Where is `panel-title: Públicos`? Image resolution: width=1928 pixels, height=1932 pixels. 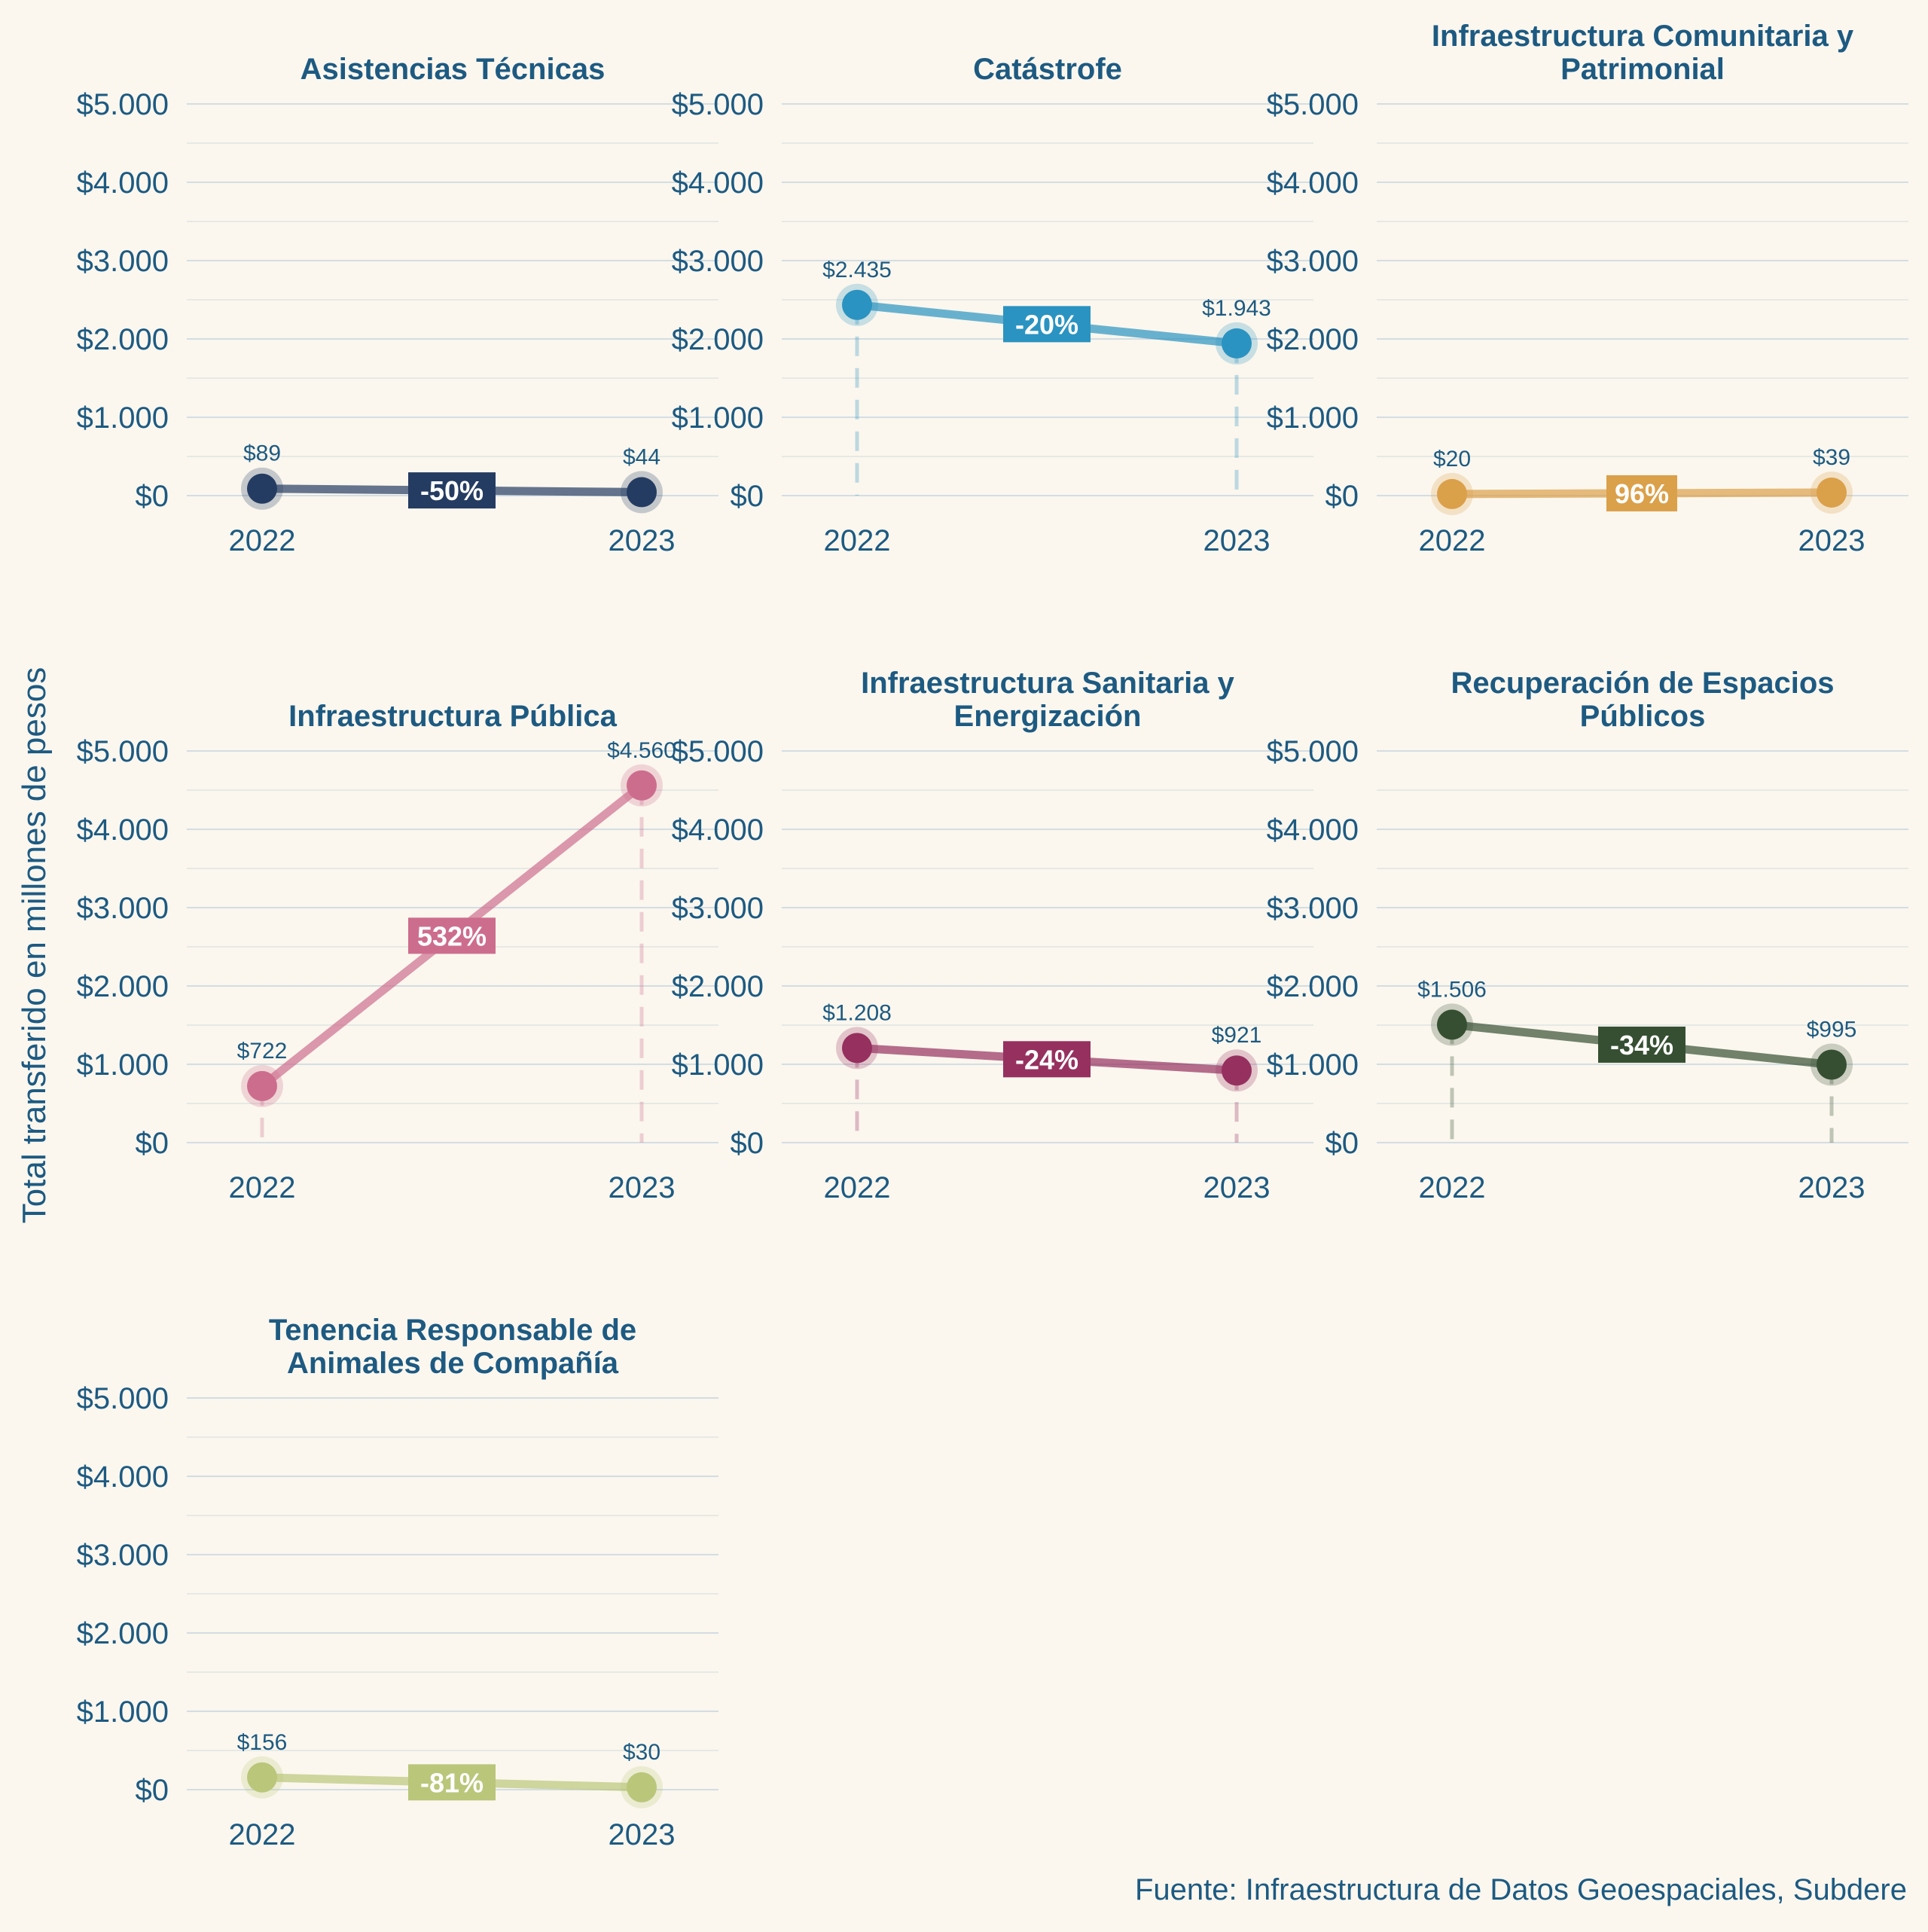
panel-title: Públicos is located at coordinates (1643, 717).